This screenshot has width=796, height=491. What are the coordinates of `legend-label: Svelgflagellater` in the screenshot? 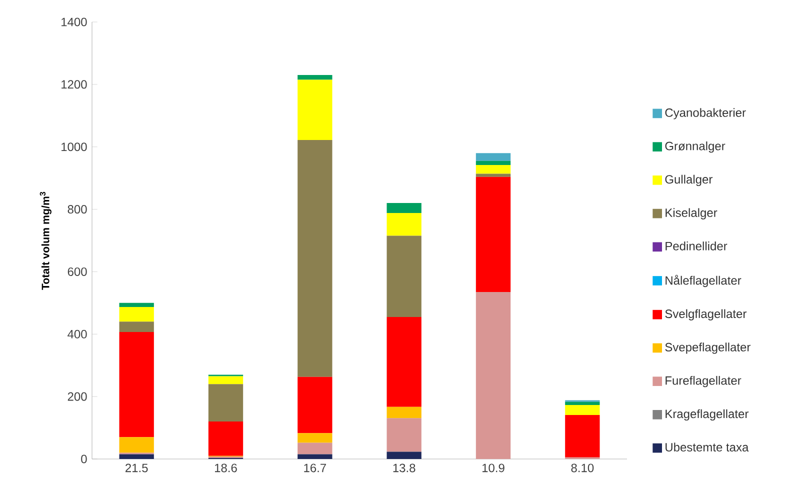 It's located at (706, 314).